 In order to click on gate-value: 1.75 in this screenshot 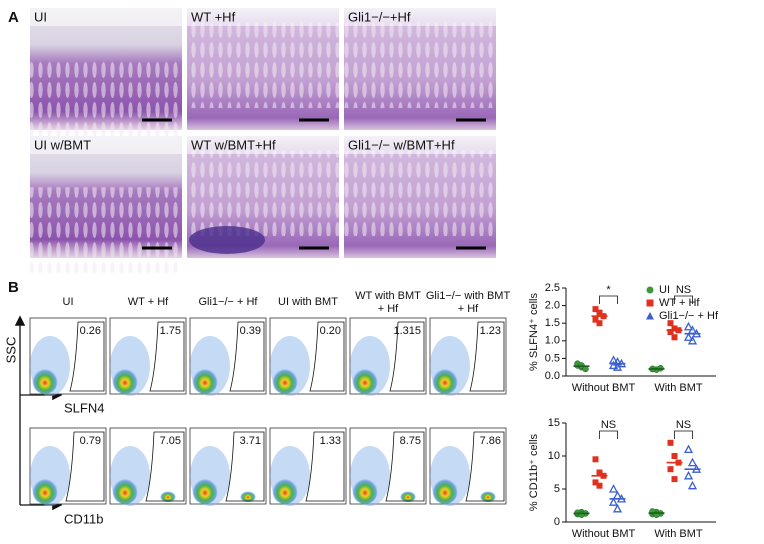, I will do `click(170, 331)`.